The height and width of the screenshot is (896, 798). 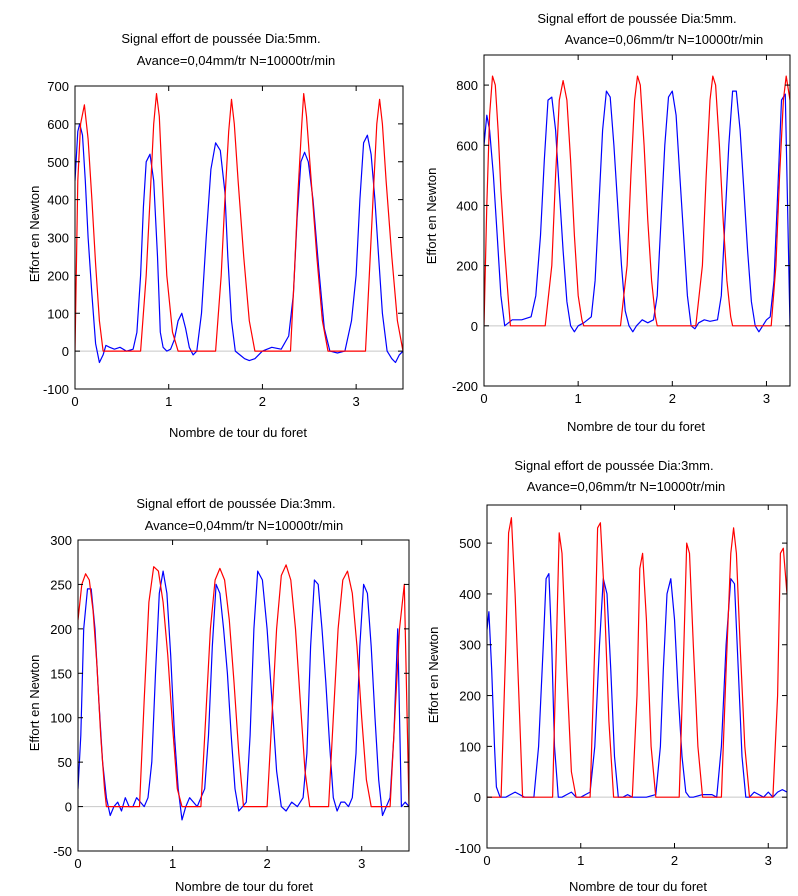 I want to click on y-tick-label: -200, so click(x=465, y=386).